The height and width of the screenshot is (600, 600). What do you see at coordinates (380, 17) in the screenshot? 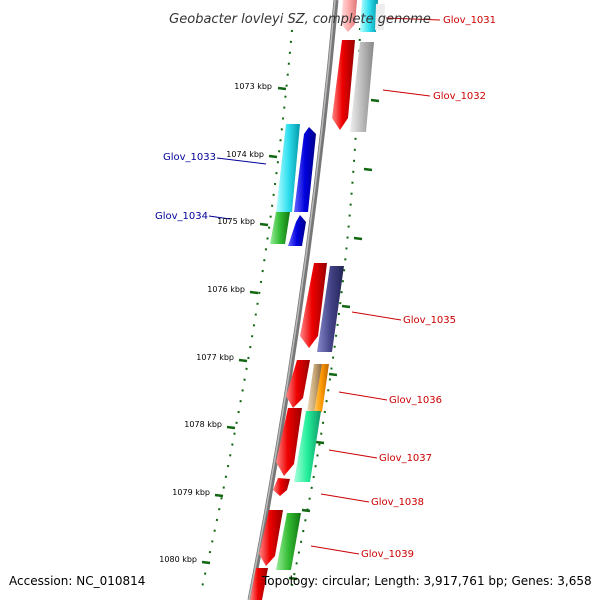
I see `feature-1031-white` at bounding box center [380, 17].